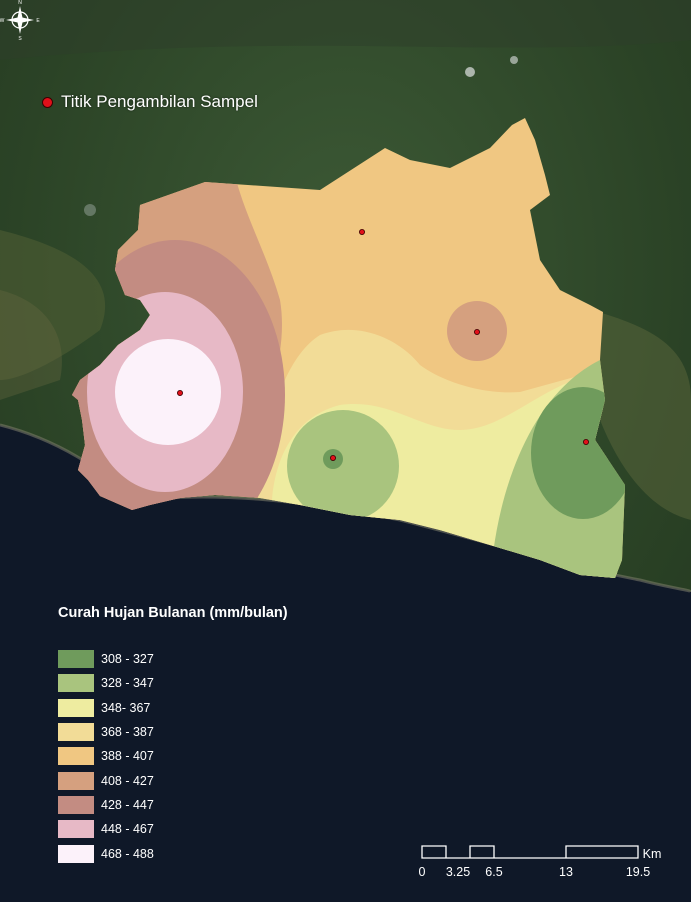  I want to click on lowland-patch, so click(53, 305).